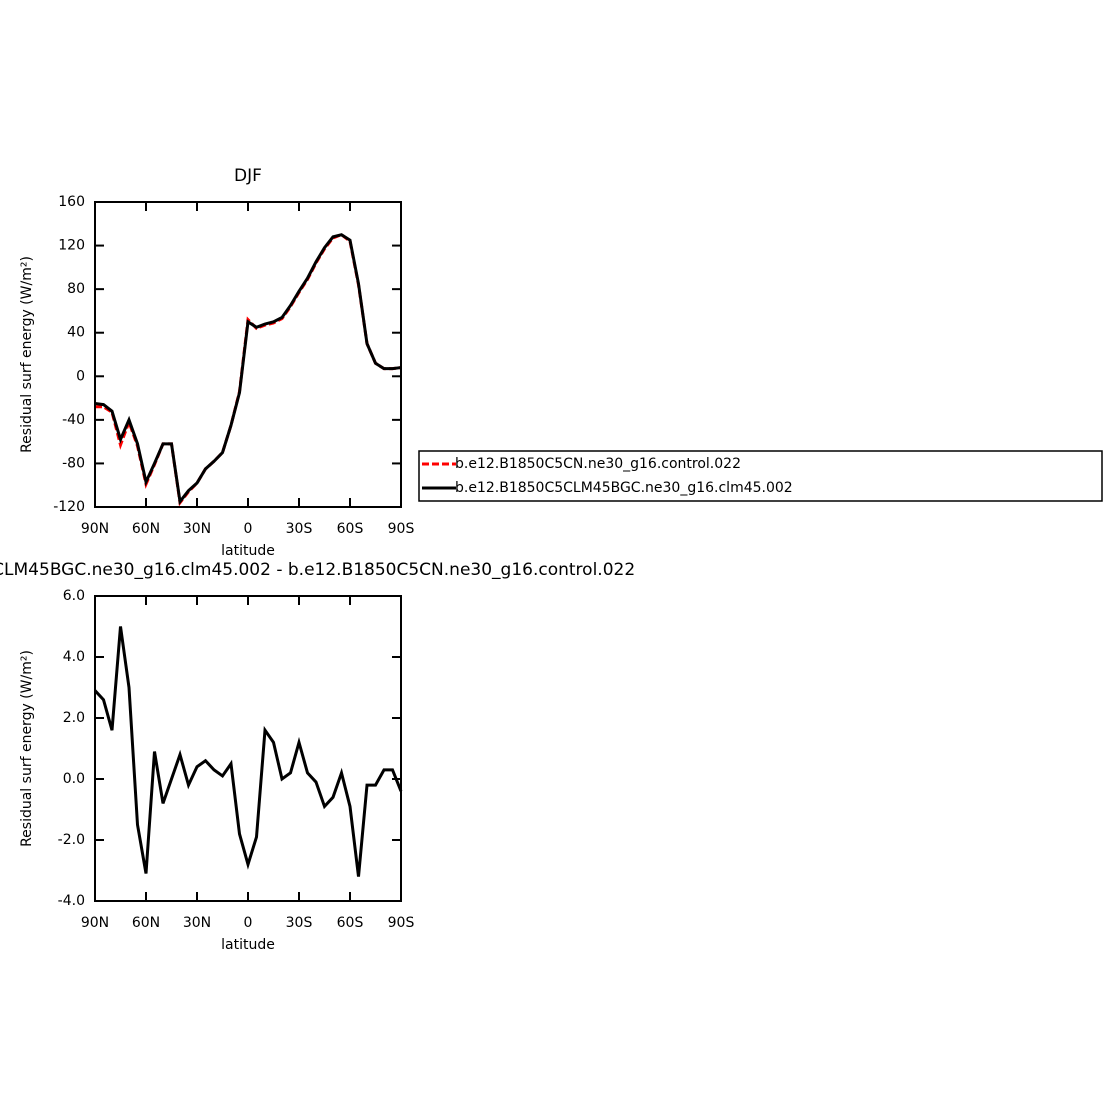 The width and height of the screenshot is (1119, 1119). I want to click on y-tick-label: 80, so click(76, 289).